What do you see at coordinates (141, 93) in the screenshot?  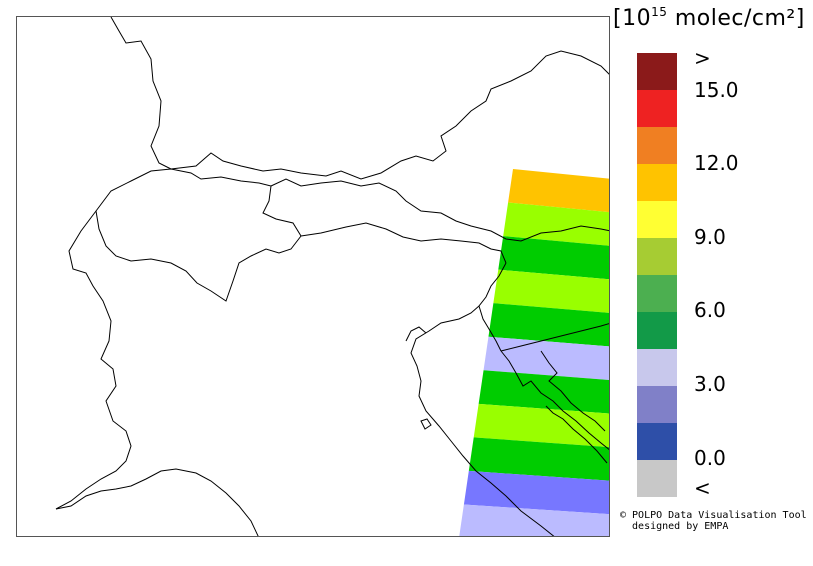 I see `border-france-germany` at bounding box center [141, 93].